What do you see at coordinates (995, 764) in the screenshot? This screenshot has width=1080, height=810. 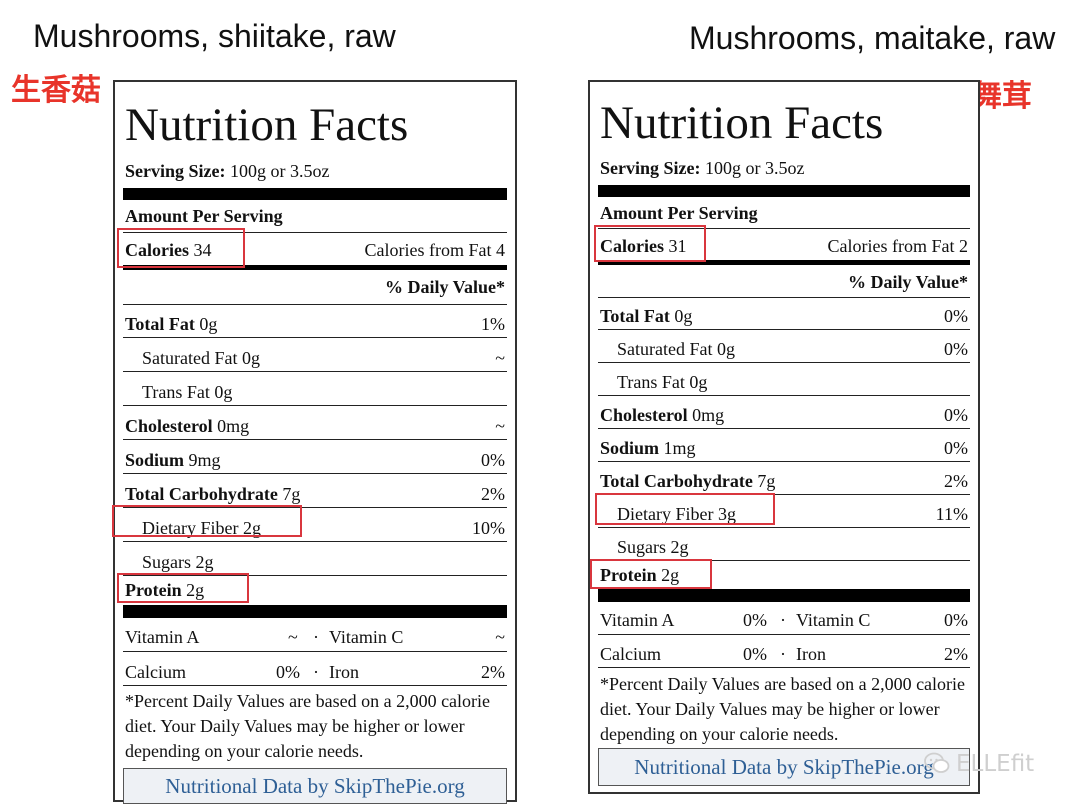 I see `watermark-text: ELLEfit` at bounding box center [995, 764].